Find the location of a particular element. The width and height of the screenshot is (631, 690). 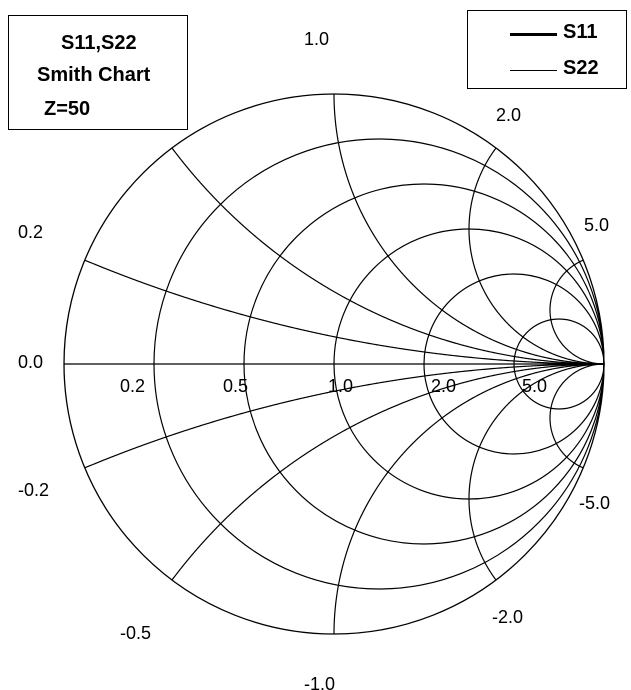

reactance-label-neg-0-2: -0.2 is located at coordinates (33, 490).